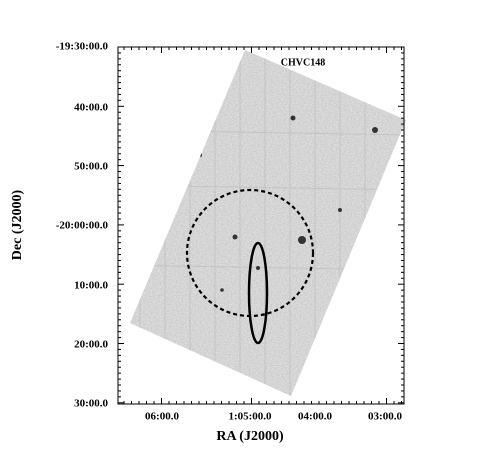 Image resolution: width=491 pixels, height=454 pixels. Describe the element at coordinates (91, 167) in the screenshot. I see `y-tick-label: 50:00.0` at that location.